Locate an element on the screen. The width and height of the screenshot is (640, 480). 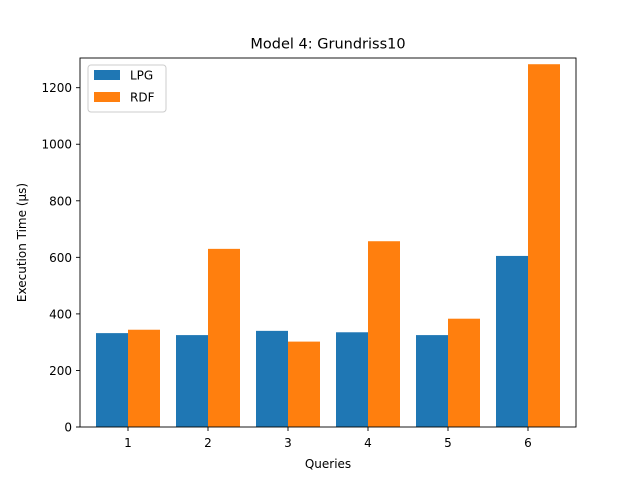
x-tick-label: 3 is located at coordinates (288, 443).